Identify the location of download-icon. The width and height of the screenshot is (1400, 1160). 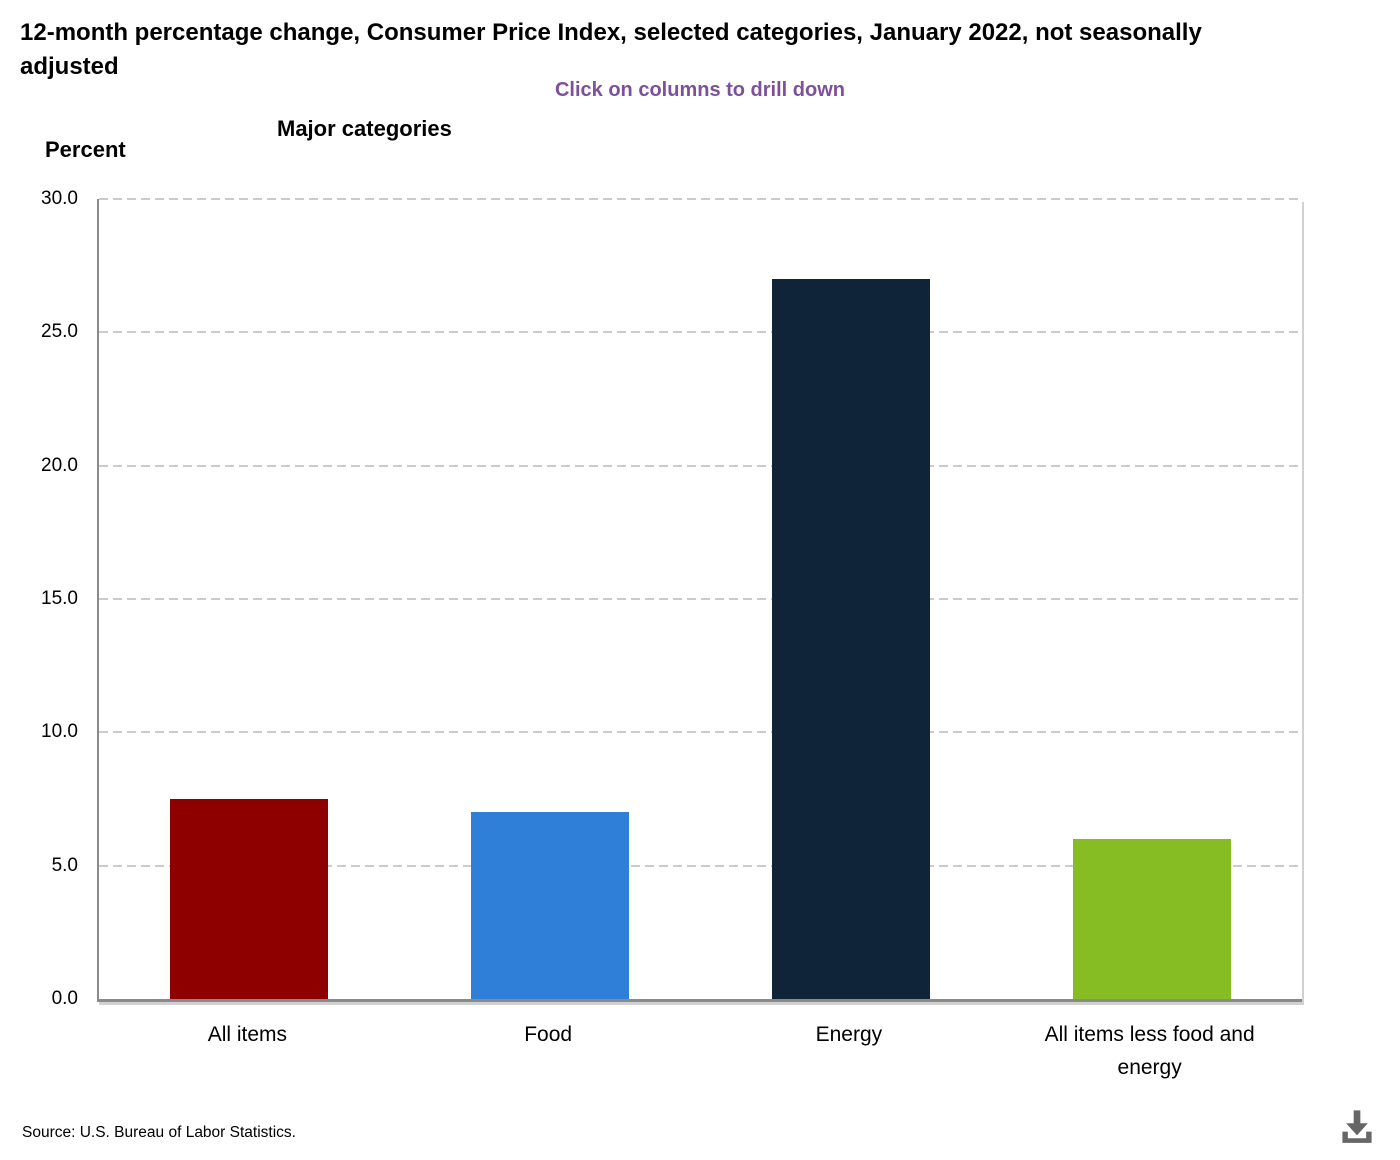
(1357, 1126).